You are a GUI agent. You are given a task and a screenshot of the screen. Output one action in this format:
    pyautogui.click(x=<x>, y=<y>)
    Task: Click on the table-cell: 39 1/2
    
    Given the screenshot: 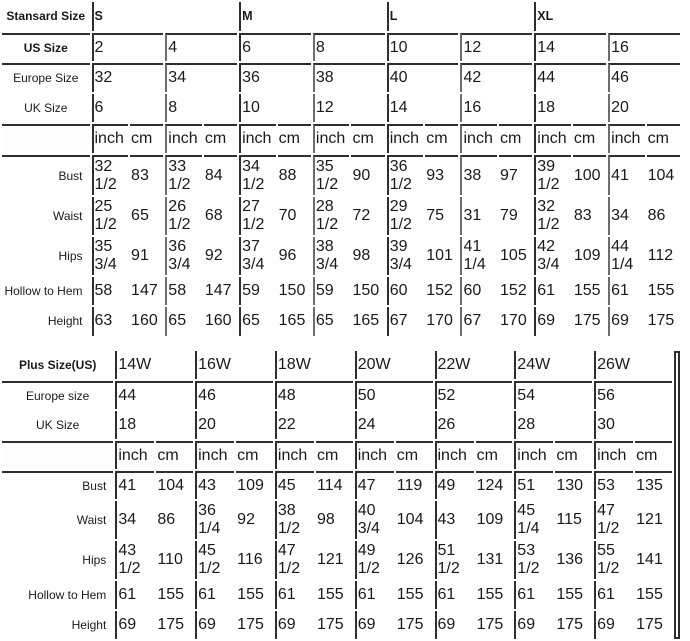 What is the action you would take?
    pyautogui.click(x=552, y=174)
    